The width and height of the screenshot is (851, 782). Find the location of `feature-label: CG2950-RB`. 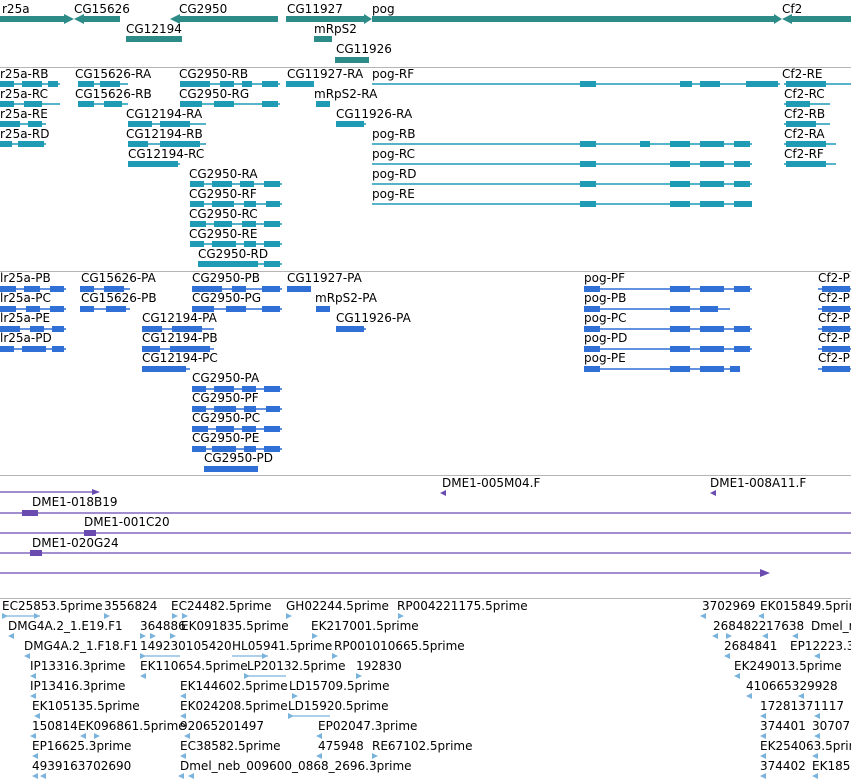

feature-label: CG2950-RB is located at coordinates (214, 74).